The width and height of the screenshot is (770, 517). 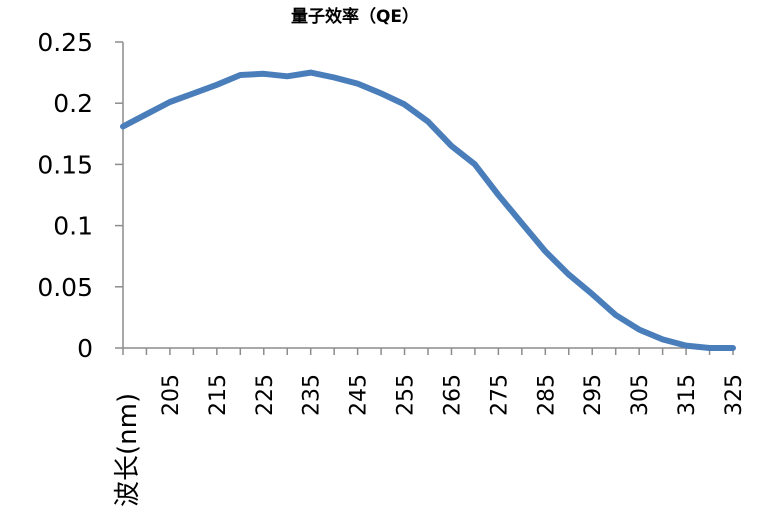 I want to click on x-tick-label: 255, so click(x=406, y=395).